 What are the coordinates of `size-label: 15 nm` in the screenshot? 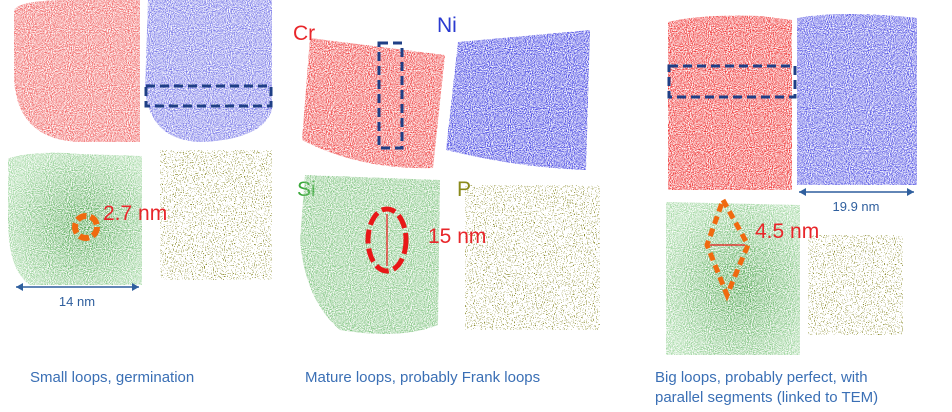 It's located at (457, 236).